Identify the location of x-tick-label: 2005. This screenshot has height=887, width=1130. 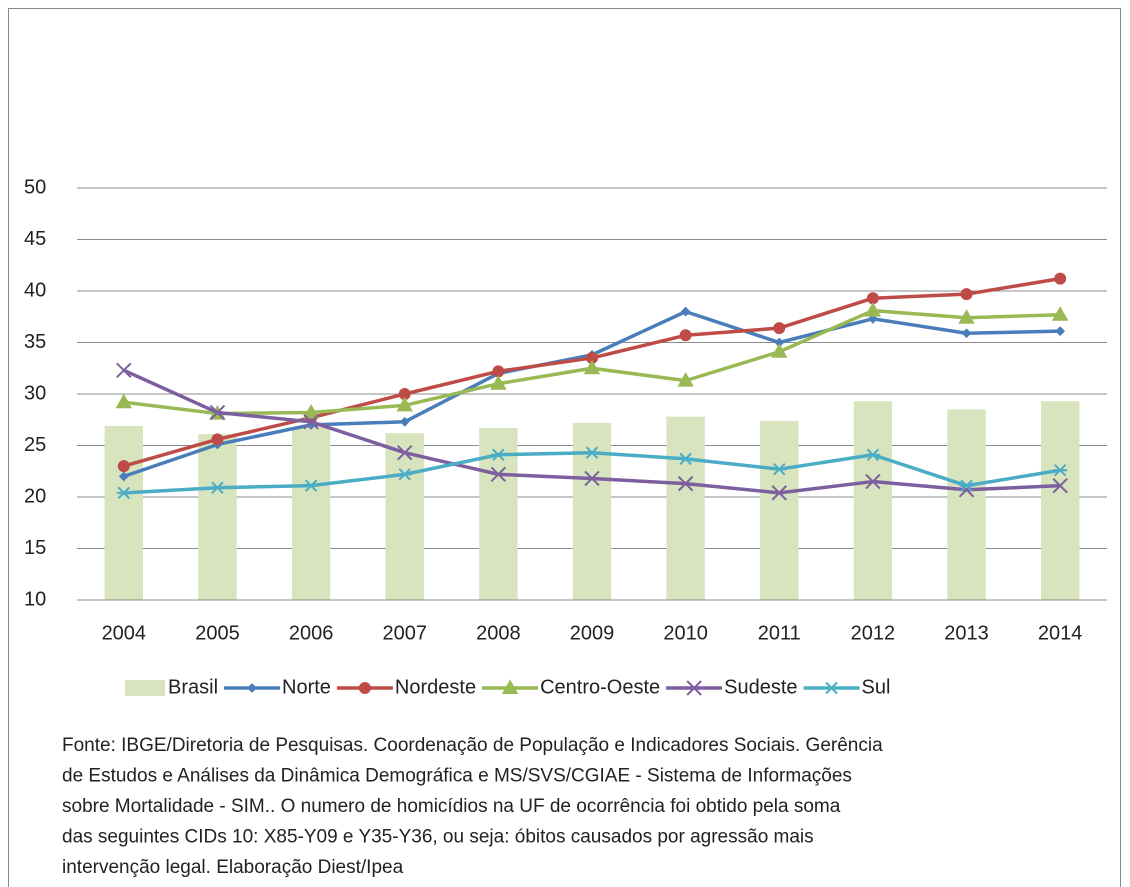
(217, 633).